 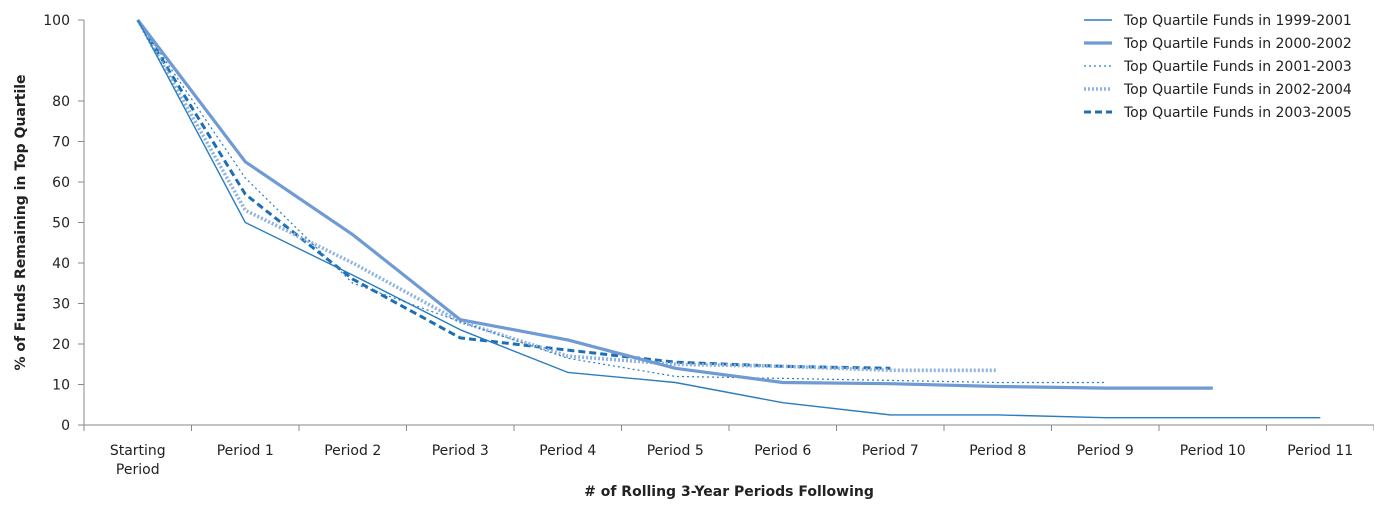 I want to click on x-tick-label: Period 7, so click(x=890, y=451).